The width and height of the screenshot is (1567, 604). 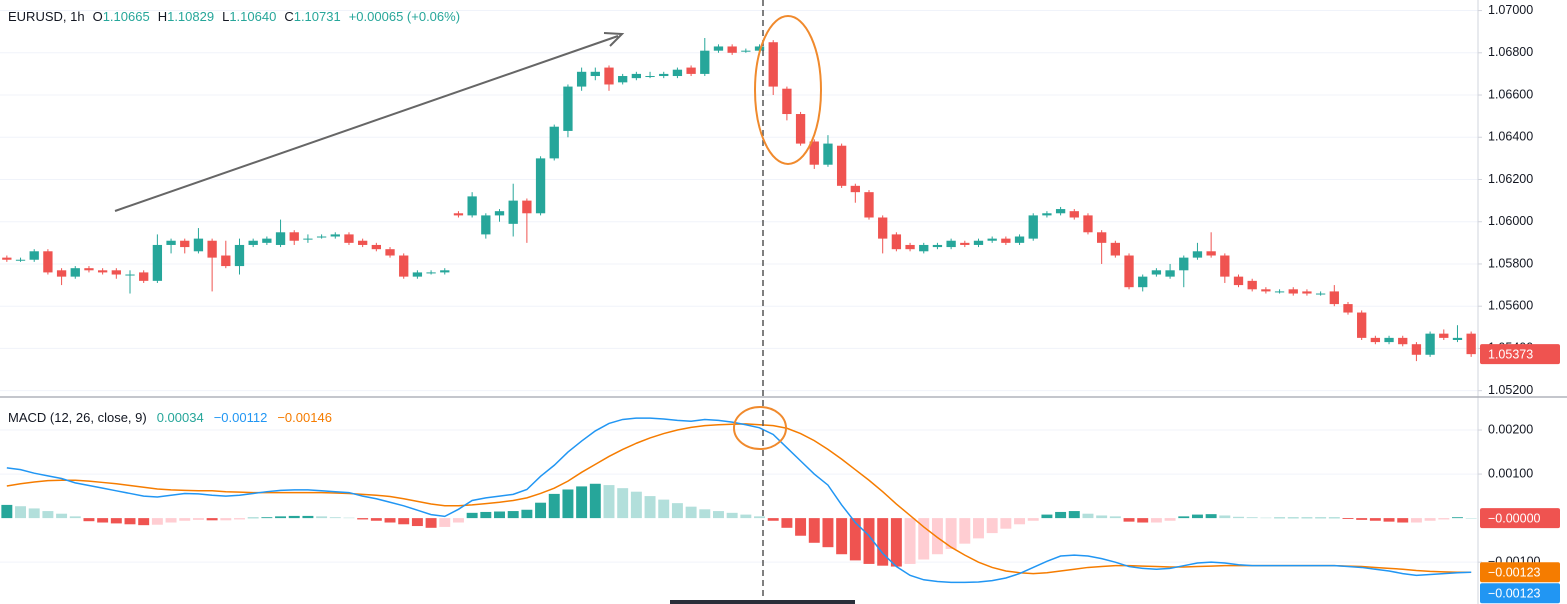 What do you see at coordinates (1510, 354) in the screenshot?
I see `price-tag-label: 1.05373` at bounding box center [1510, 354].